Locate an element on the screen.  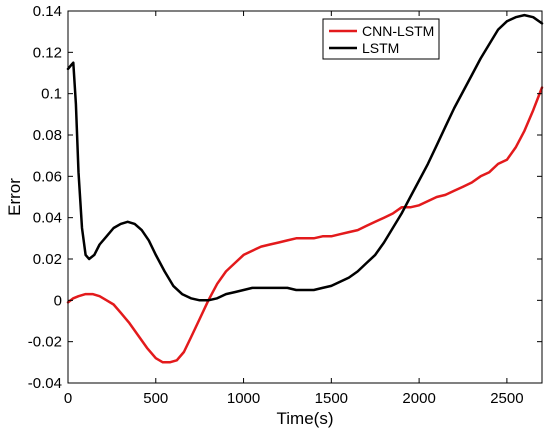
legend-label-cnn-lstm: CNN-LSTM is located at coordinates (398, 31).